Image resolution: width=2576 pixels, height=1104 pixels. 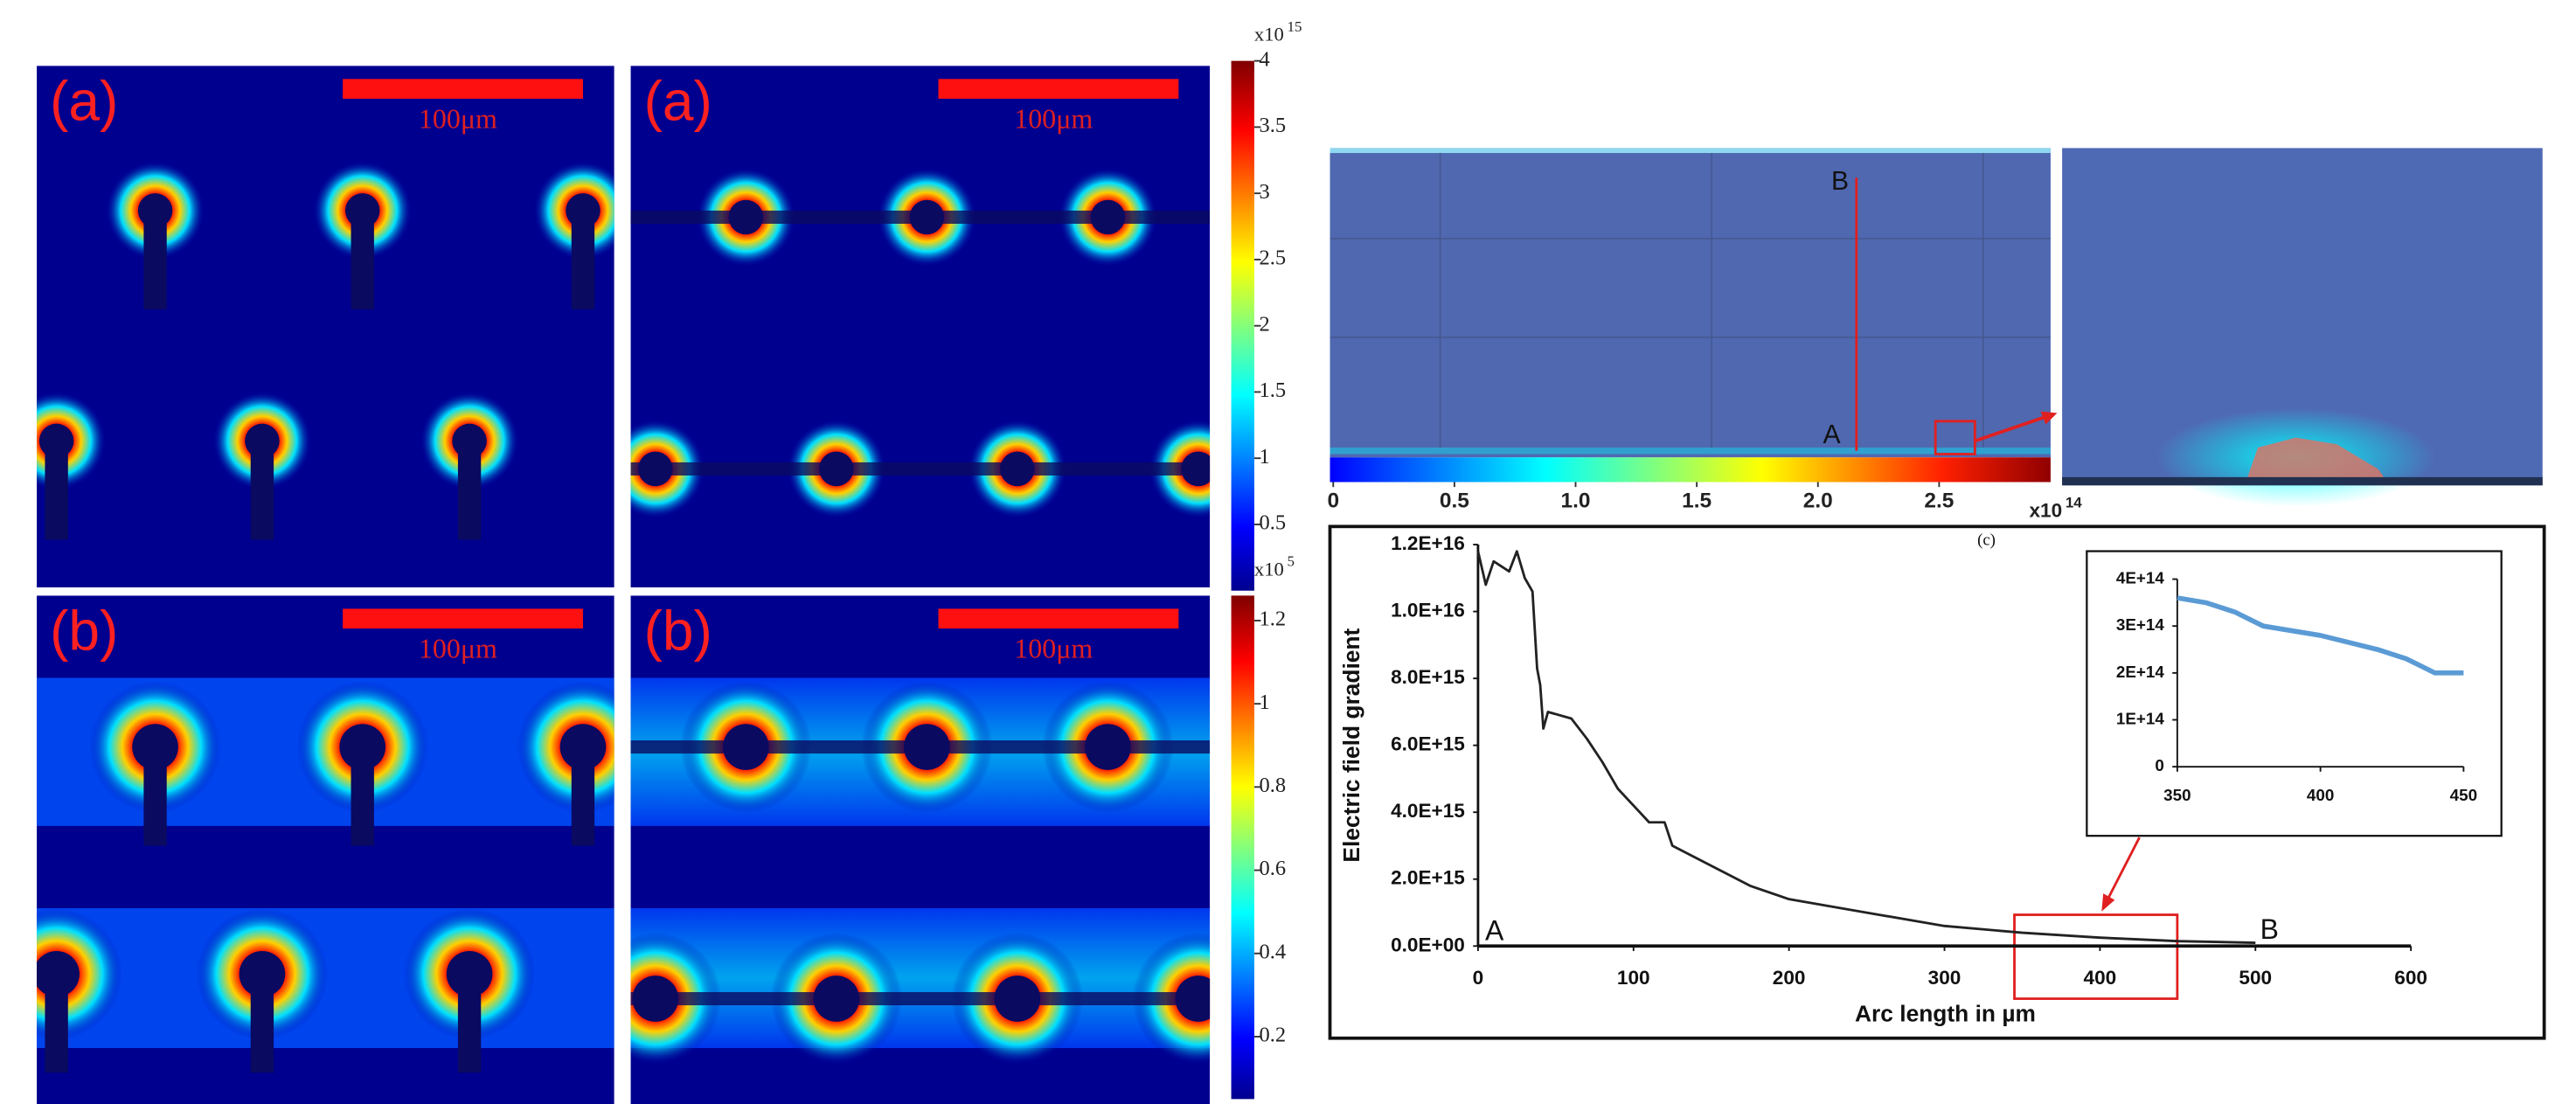 I want to click on y-tick-label: 0, so click(x=2159, y=765).